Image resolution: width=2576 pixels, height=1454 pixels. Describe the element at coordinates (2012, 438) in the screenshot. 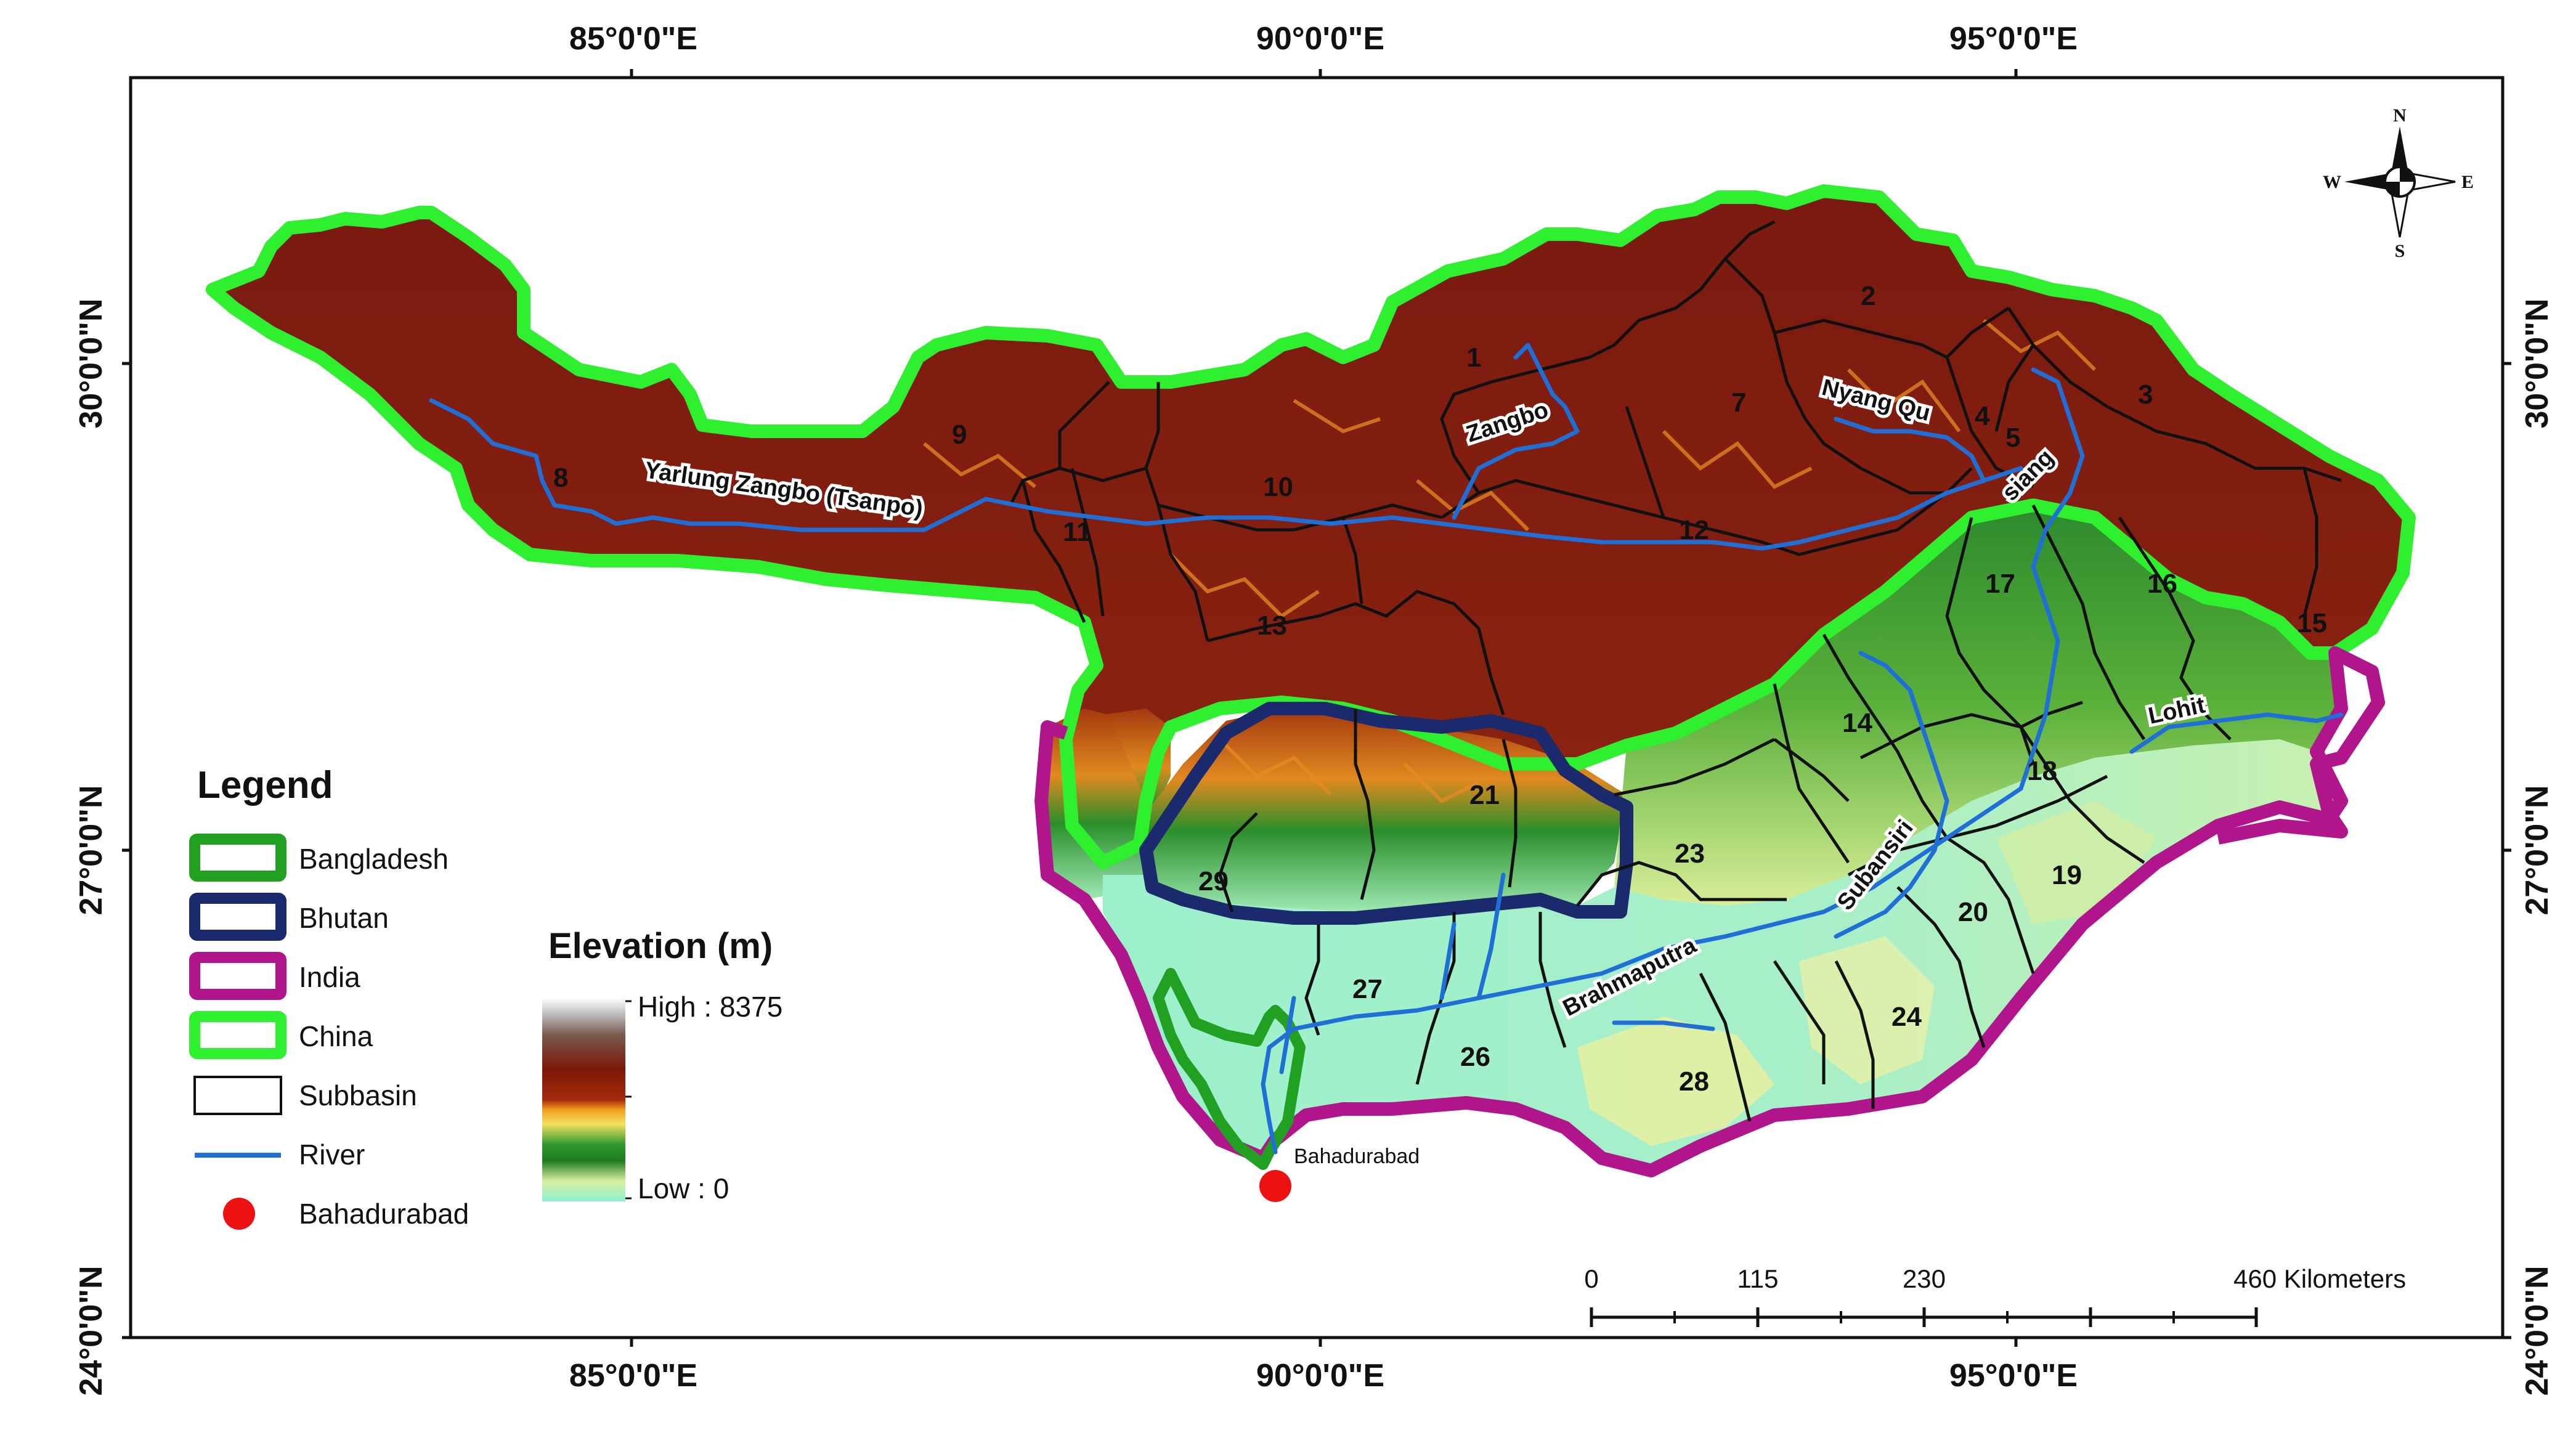

I see `subbasin-5: 5` at that location.